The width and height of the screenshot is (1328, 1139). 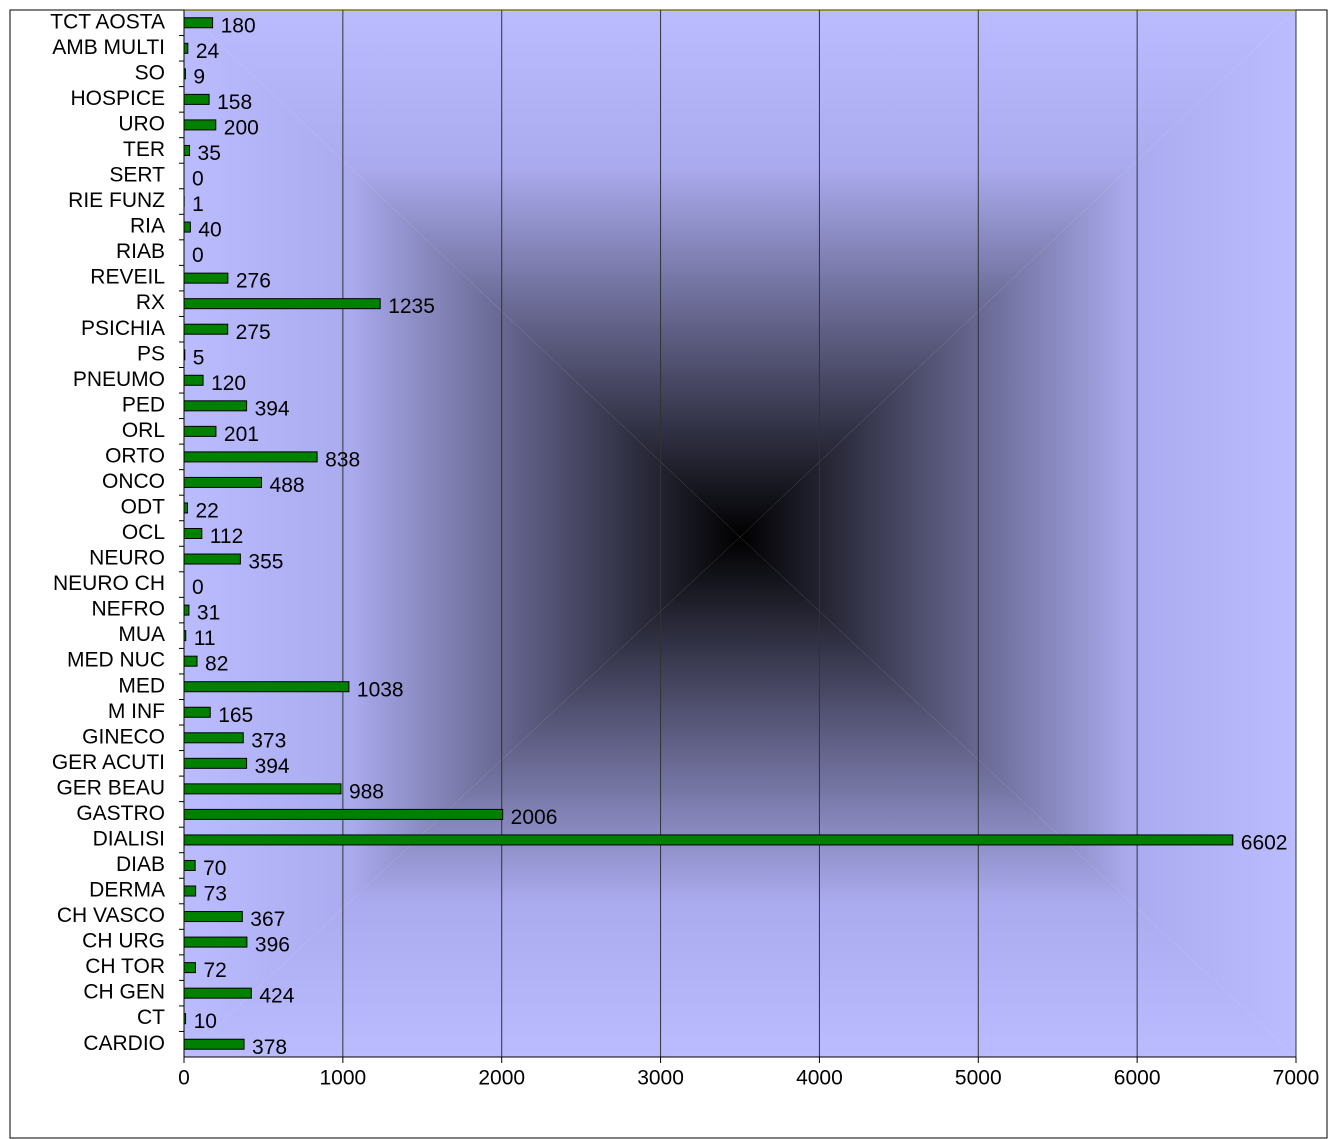 I want to click on data-label: 9, so click(x=199, y=76).